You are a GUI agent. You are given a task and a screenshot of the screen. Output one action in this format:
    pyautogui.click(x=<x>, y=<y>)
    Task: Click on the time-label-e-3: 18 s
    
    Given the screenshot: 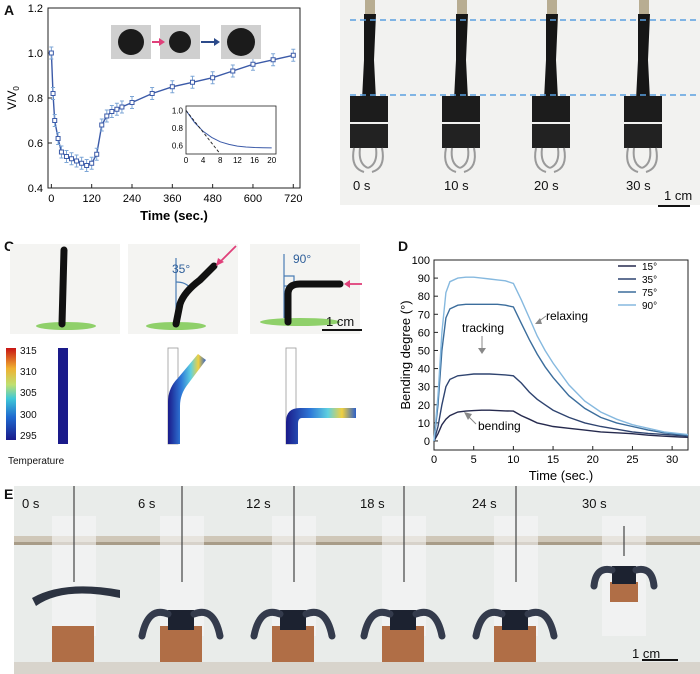 What is the action you would take?
    pyautogui.click(x=372, y=503)
    